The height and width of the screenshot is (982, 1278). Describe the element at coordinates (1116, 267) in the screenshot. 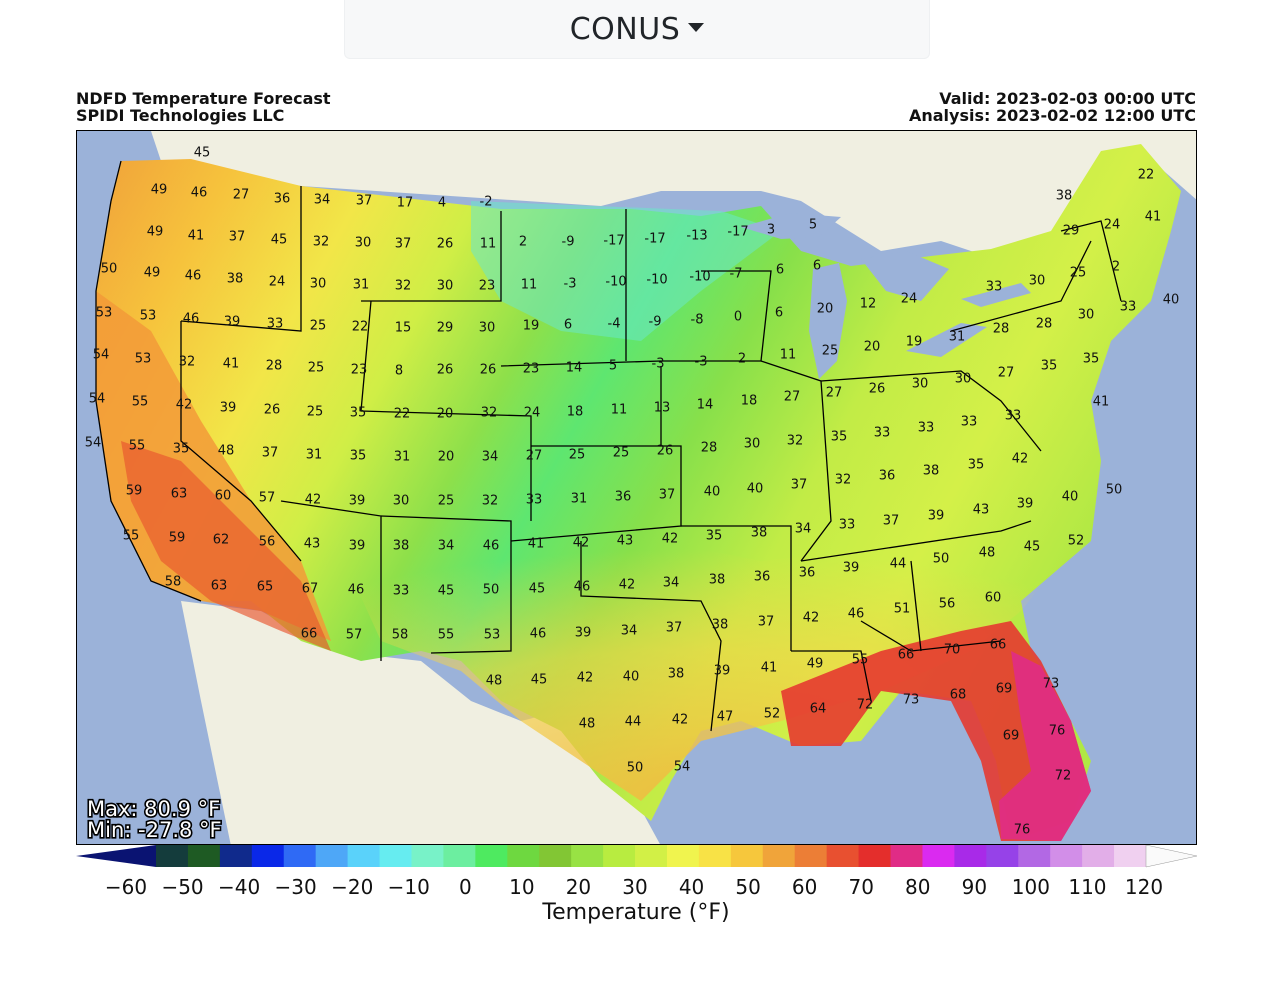

I see `temperature-value-label: 2` at that location.